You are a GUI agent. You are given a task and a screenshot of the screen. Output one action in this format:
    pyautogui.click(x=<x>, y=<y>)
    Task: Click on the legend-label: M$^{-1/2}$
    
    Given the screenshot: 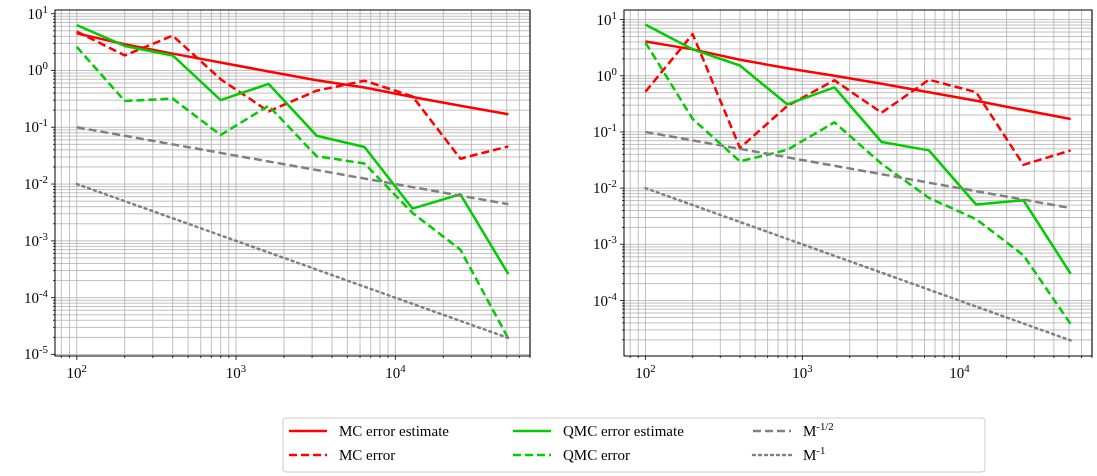 What is the action you would take?
    pyautogui.click(x=818, y=429)
    